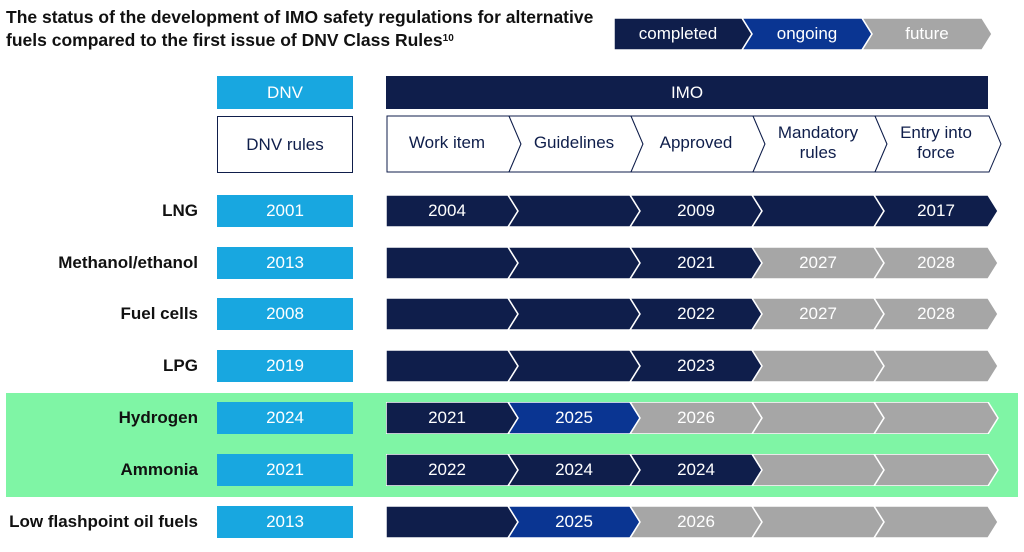 The image size is (1024, 552). What do you see at coordinates (447, 210) in the screenshot?
I see `segment-year: 2004` at bounding box center [447, 210].